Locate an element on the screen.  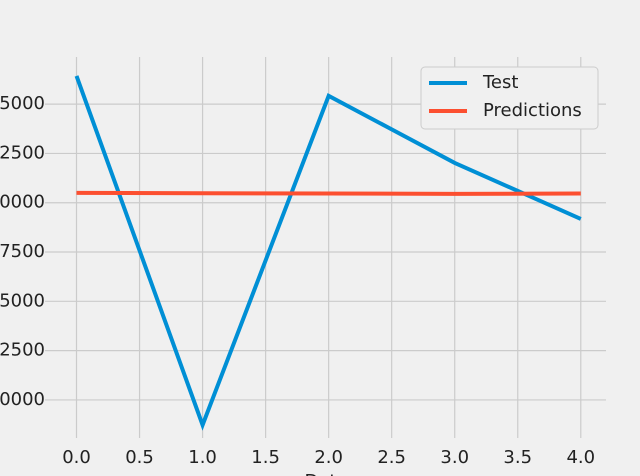
legend-label: Predictions is located at coordinates (532, 110).